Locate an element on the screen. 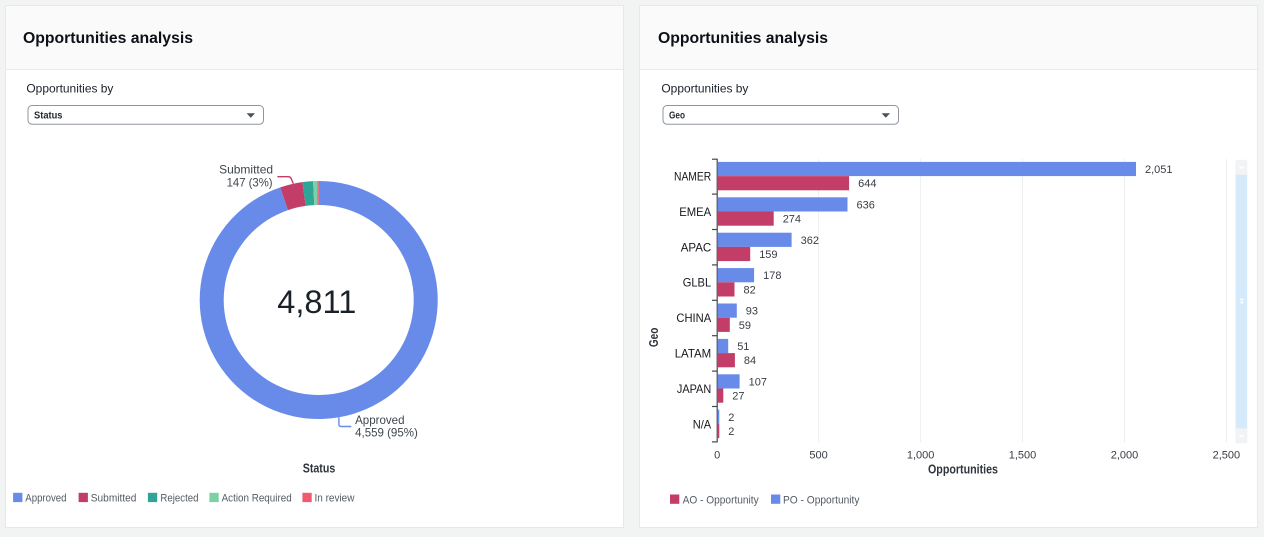 The image size is (1264, 537). svg-text: 4,811 is located at coordinates (316, 302).